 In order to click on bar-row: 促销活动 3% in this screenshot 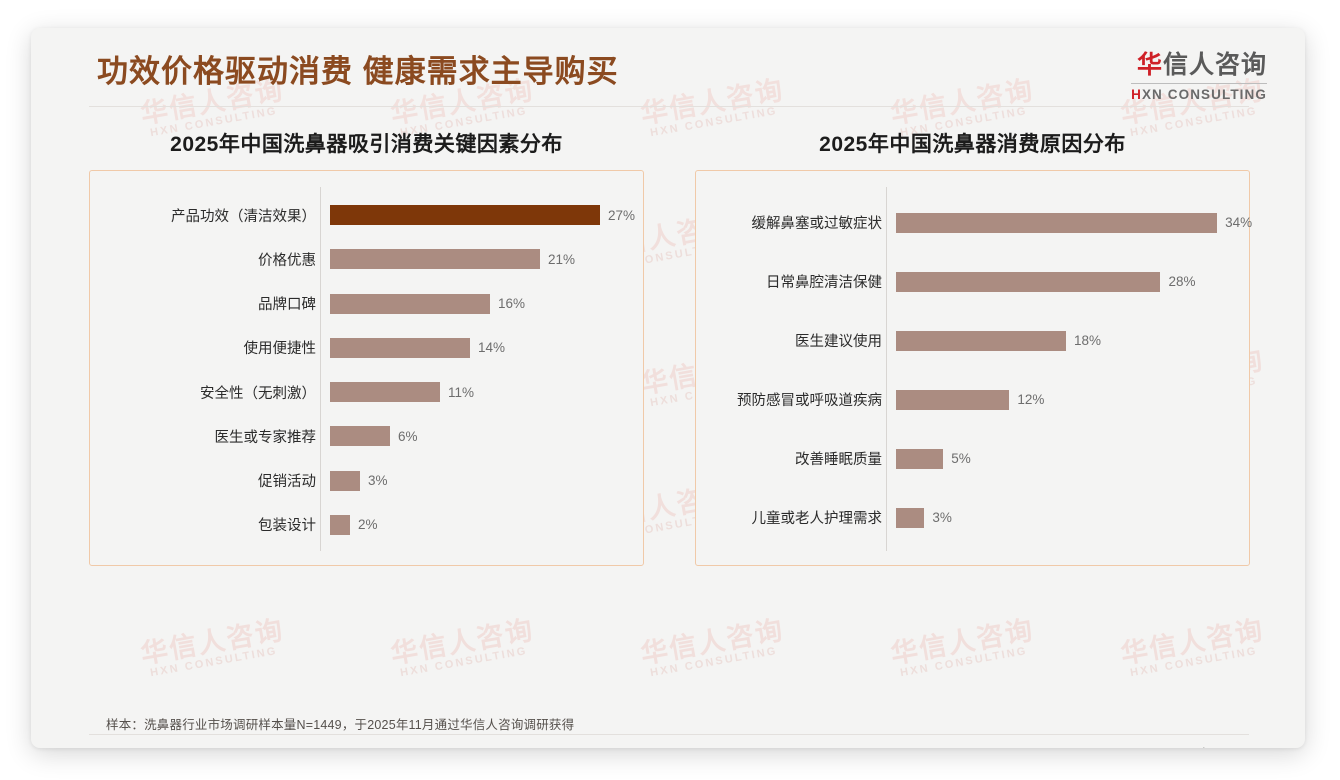, I will do `click(366, 481)`.